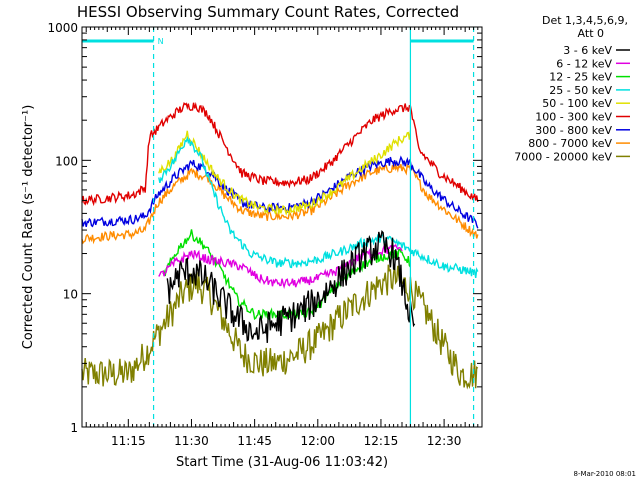 This screenshot has width=640, height=480. What do you see at coordinates (66, 161) in the screenshot?
I see `y-tick-label: 100` at bounding box center [66, 161].